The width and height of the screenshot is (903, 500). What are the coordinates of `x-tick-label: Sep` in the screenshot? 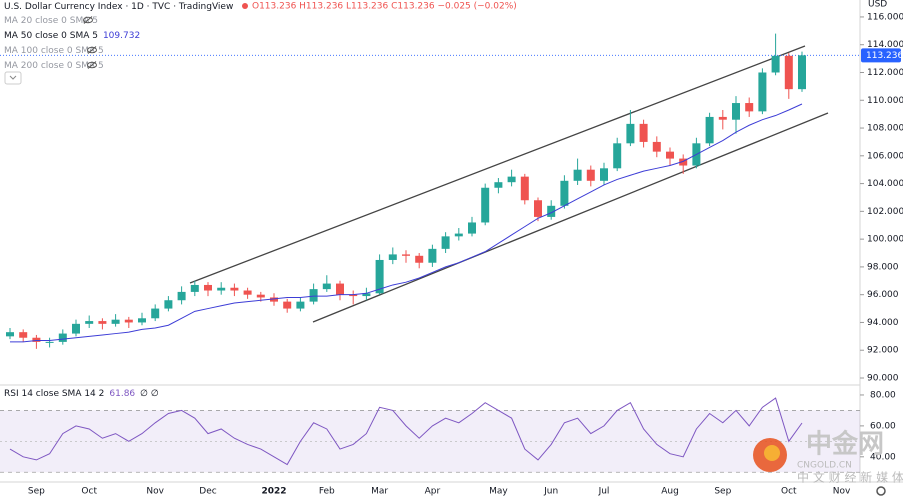 It's located at (722, 492).